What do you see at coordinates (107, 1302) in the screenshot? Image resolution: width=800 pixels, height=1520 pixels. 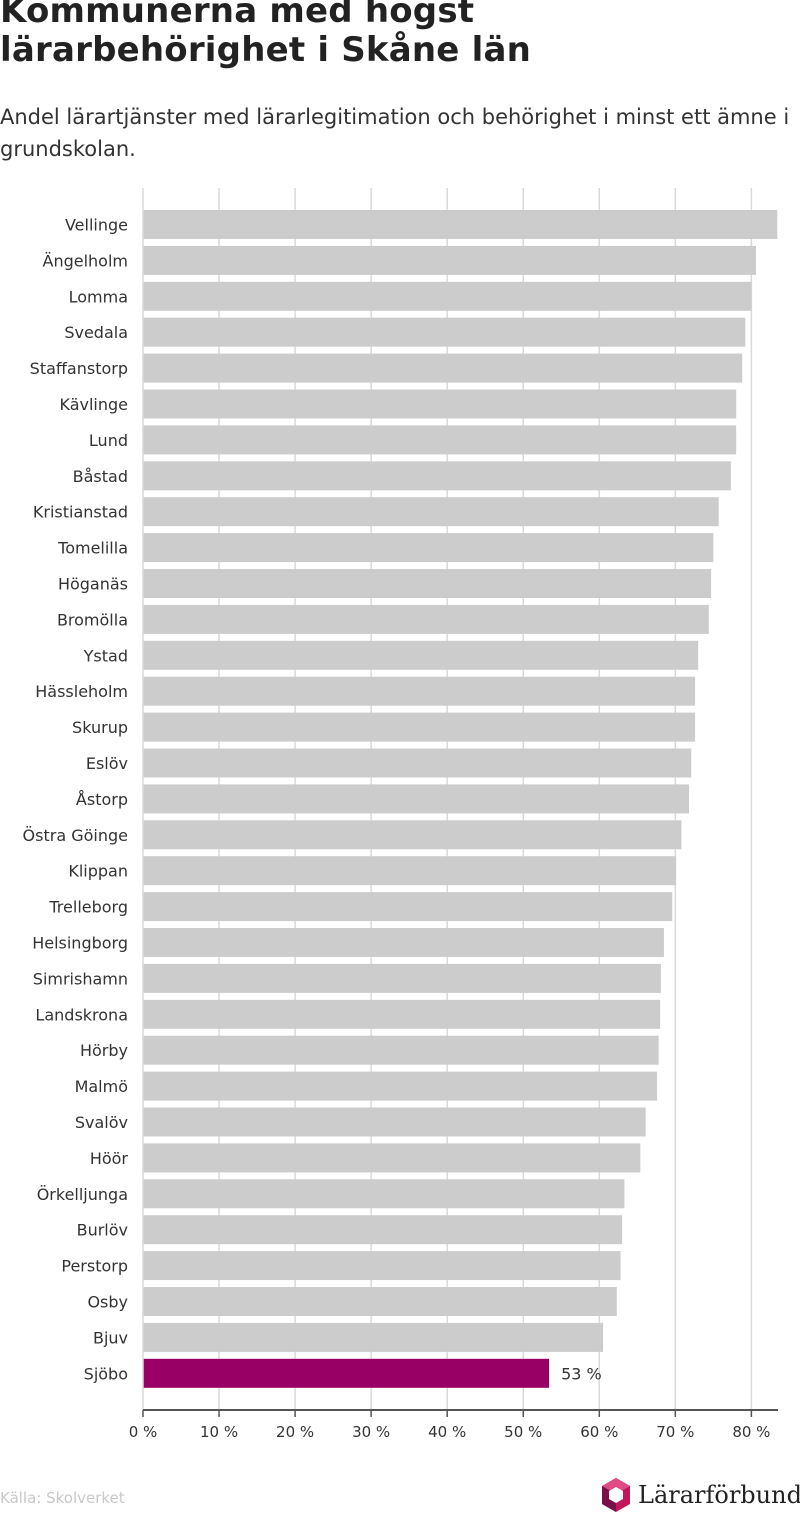 I see `category-label: Osby` at bounding box center [107, 1302].